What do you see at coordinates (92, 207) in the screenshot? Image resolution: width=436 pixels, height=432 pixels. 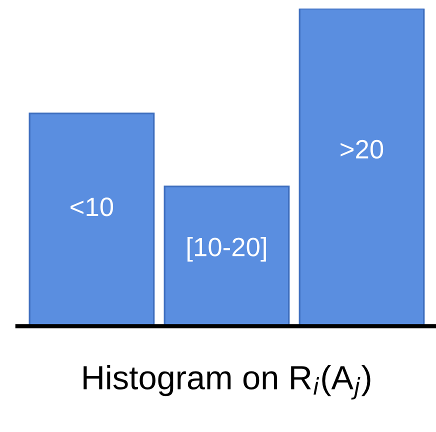 I see `x-tick-label: <10` at bounding box center [92, 207].